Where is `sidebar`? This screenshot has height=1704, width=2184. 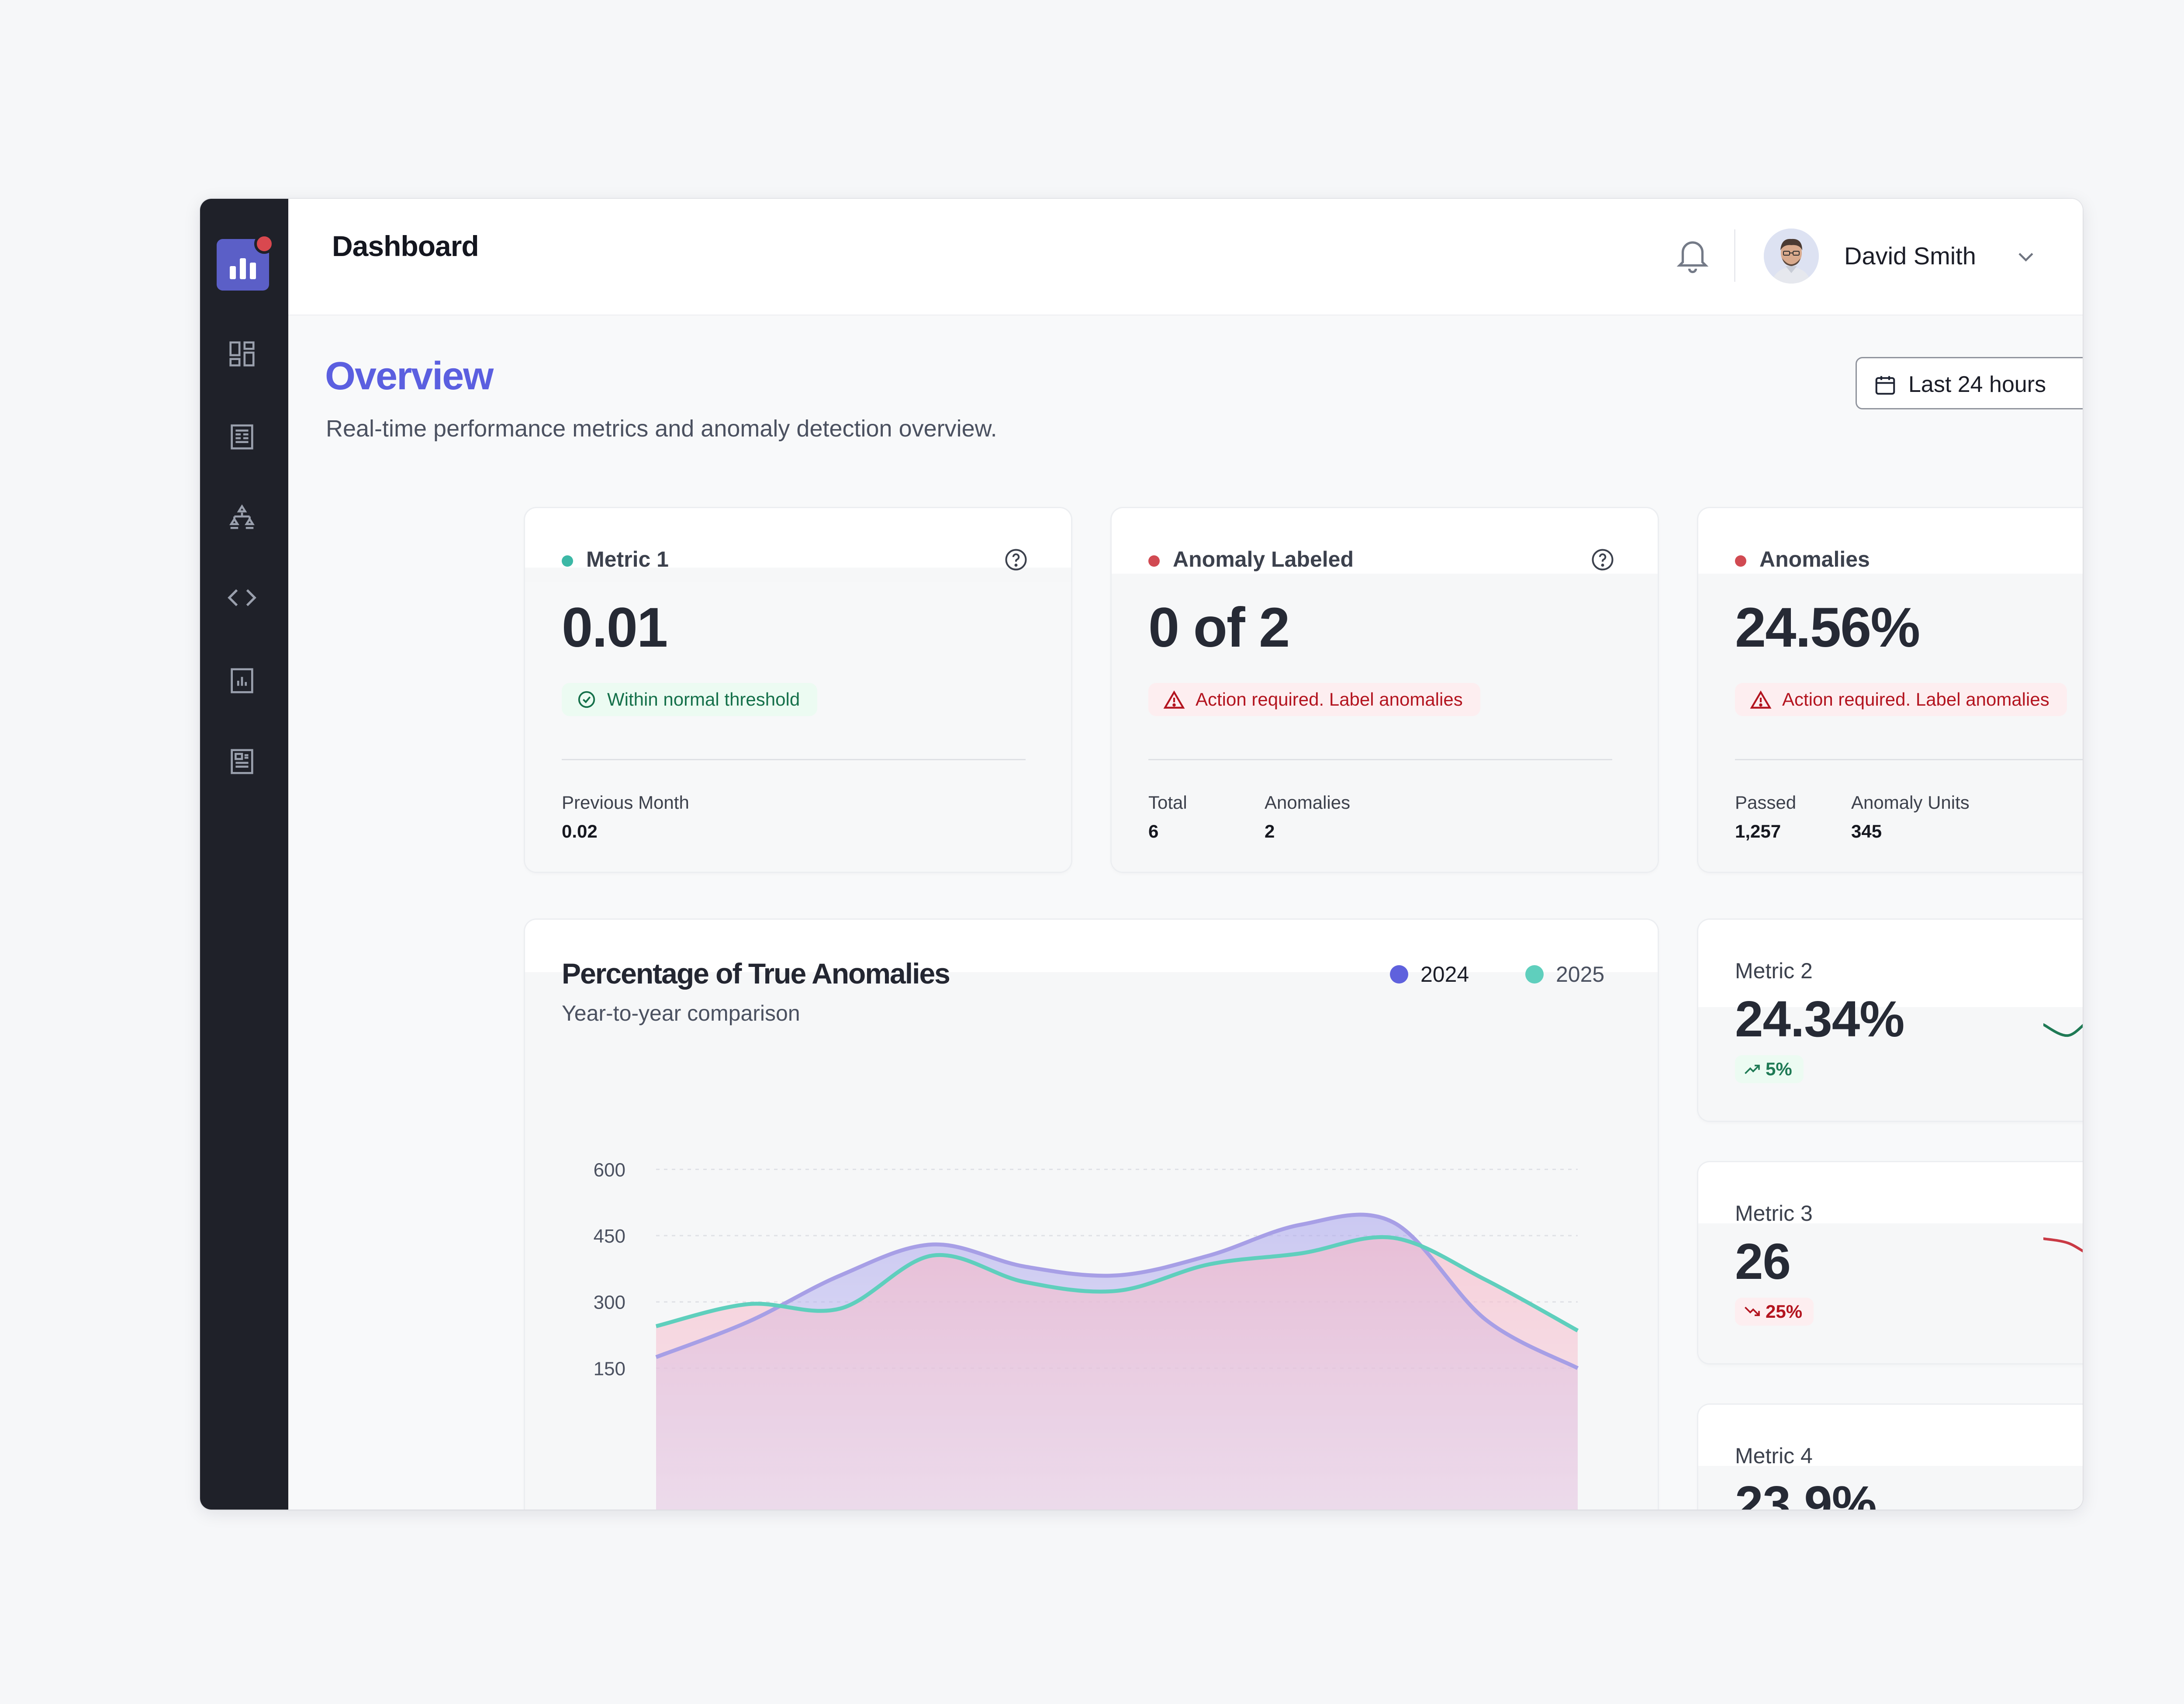 sidebar is located at coordinates (244, 854).